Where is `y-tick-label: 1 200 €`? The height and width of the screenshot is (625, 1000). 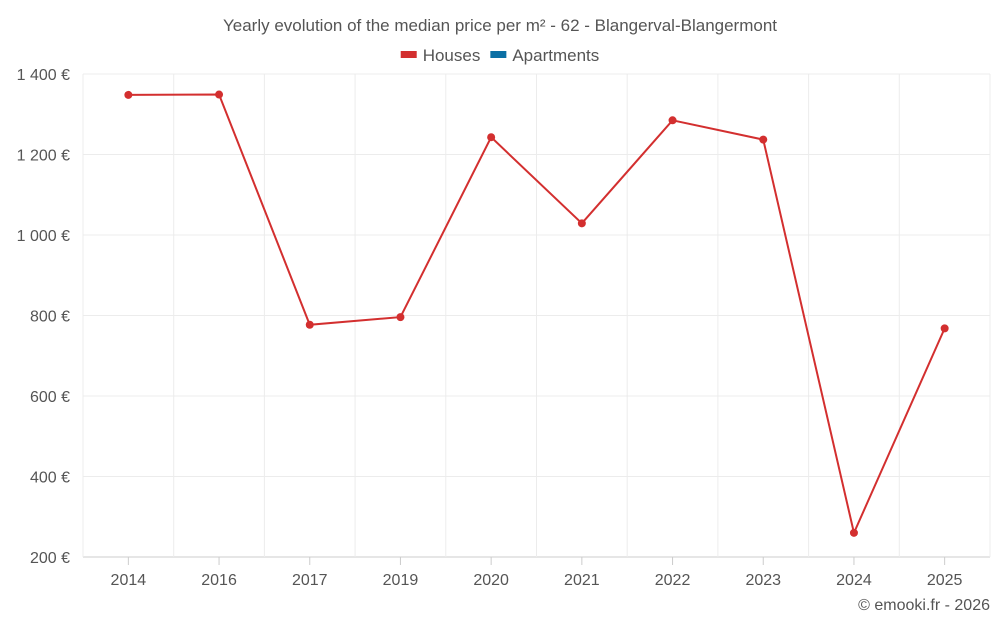
y-tick-label: 1 200 € is located at coordinates (43, 156).